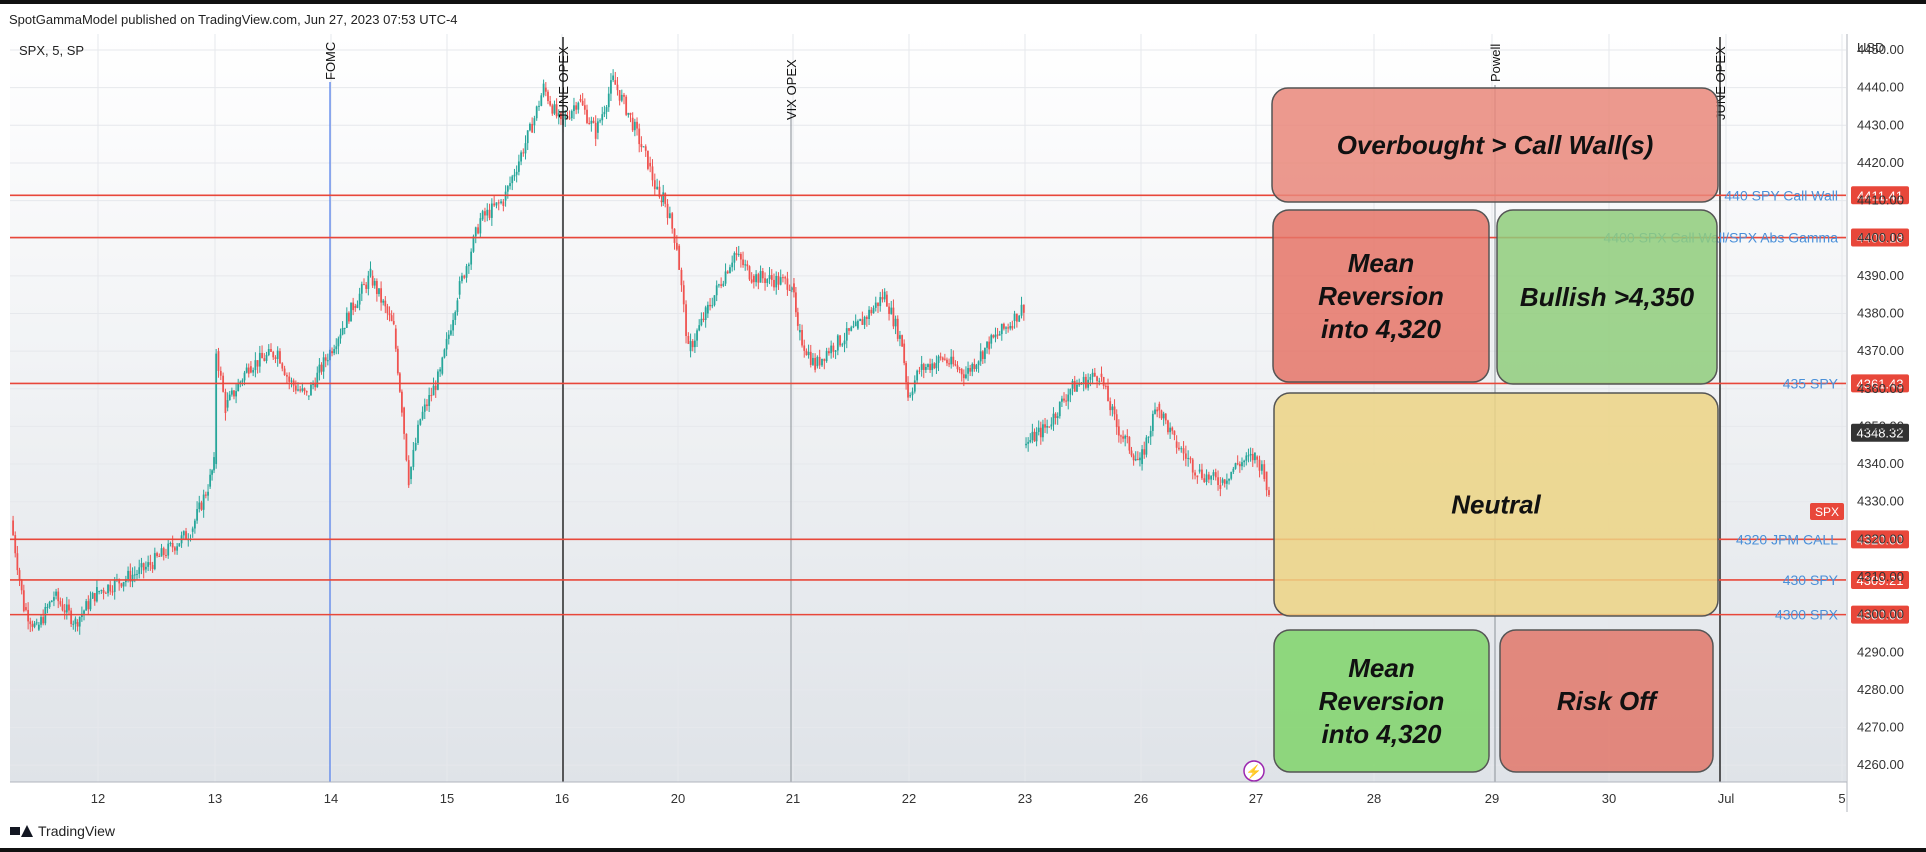  Describe the element at coordinates (330, 61) in the screenshot. I see `event-label: FOMC` at that location.